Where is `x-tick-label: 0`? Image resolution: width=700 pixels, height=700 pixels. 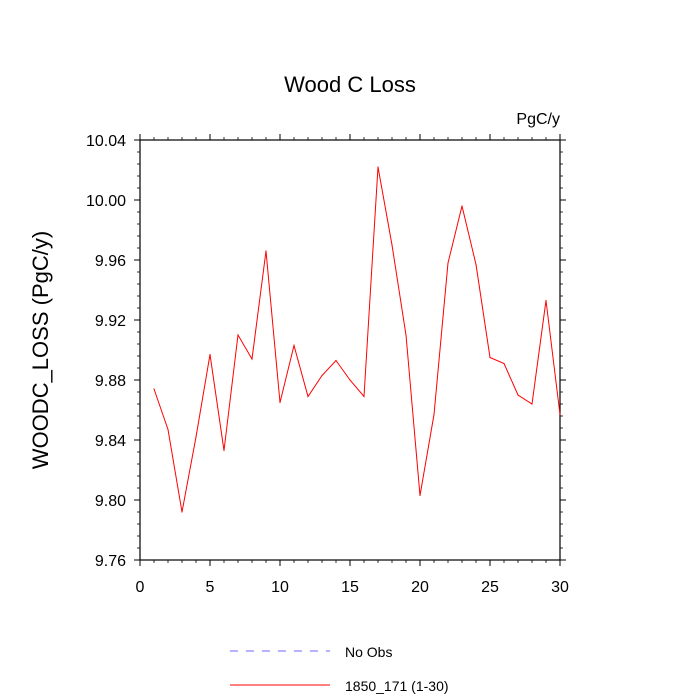 x-tick-label: 0 is located at coordinates (140, 587).